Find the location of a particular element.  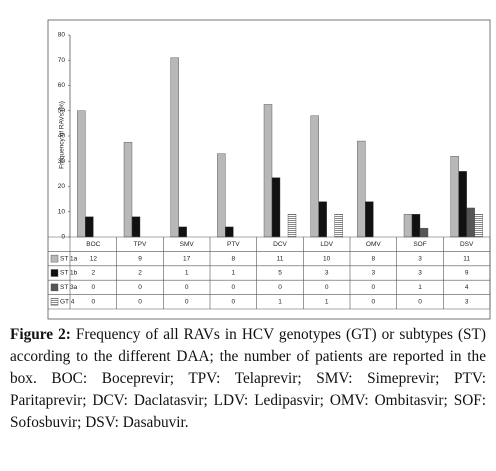

table-count: 5 is located at coordinates (280, 273).